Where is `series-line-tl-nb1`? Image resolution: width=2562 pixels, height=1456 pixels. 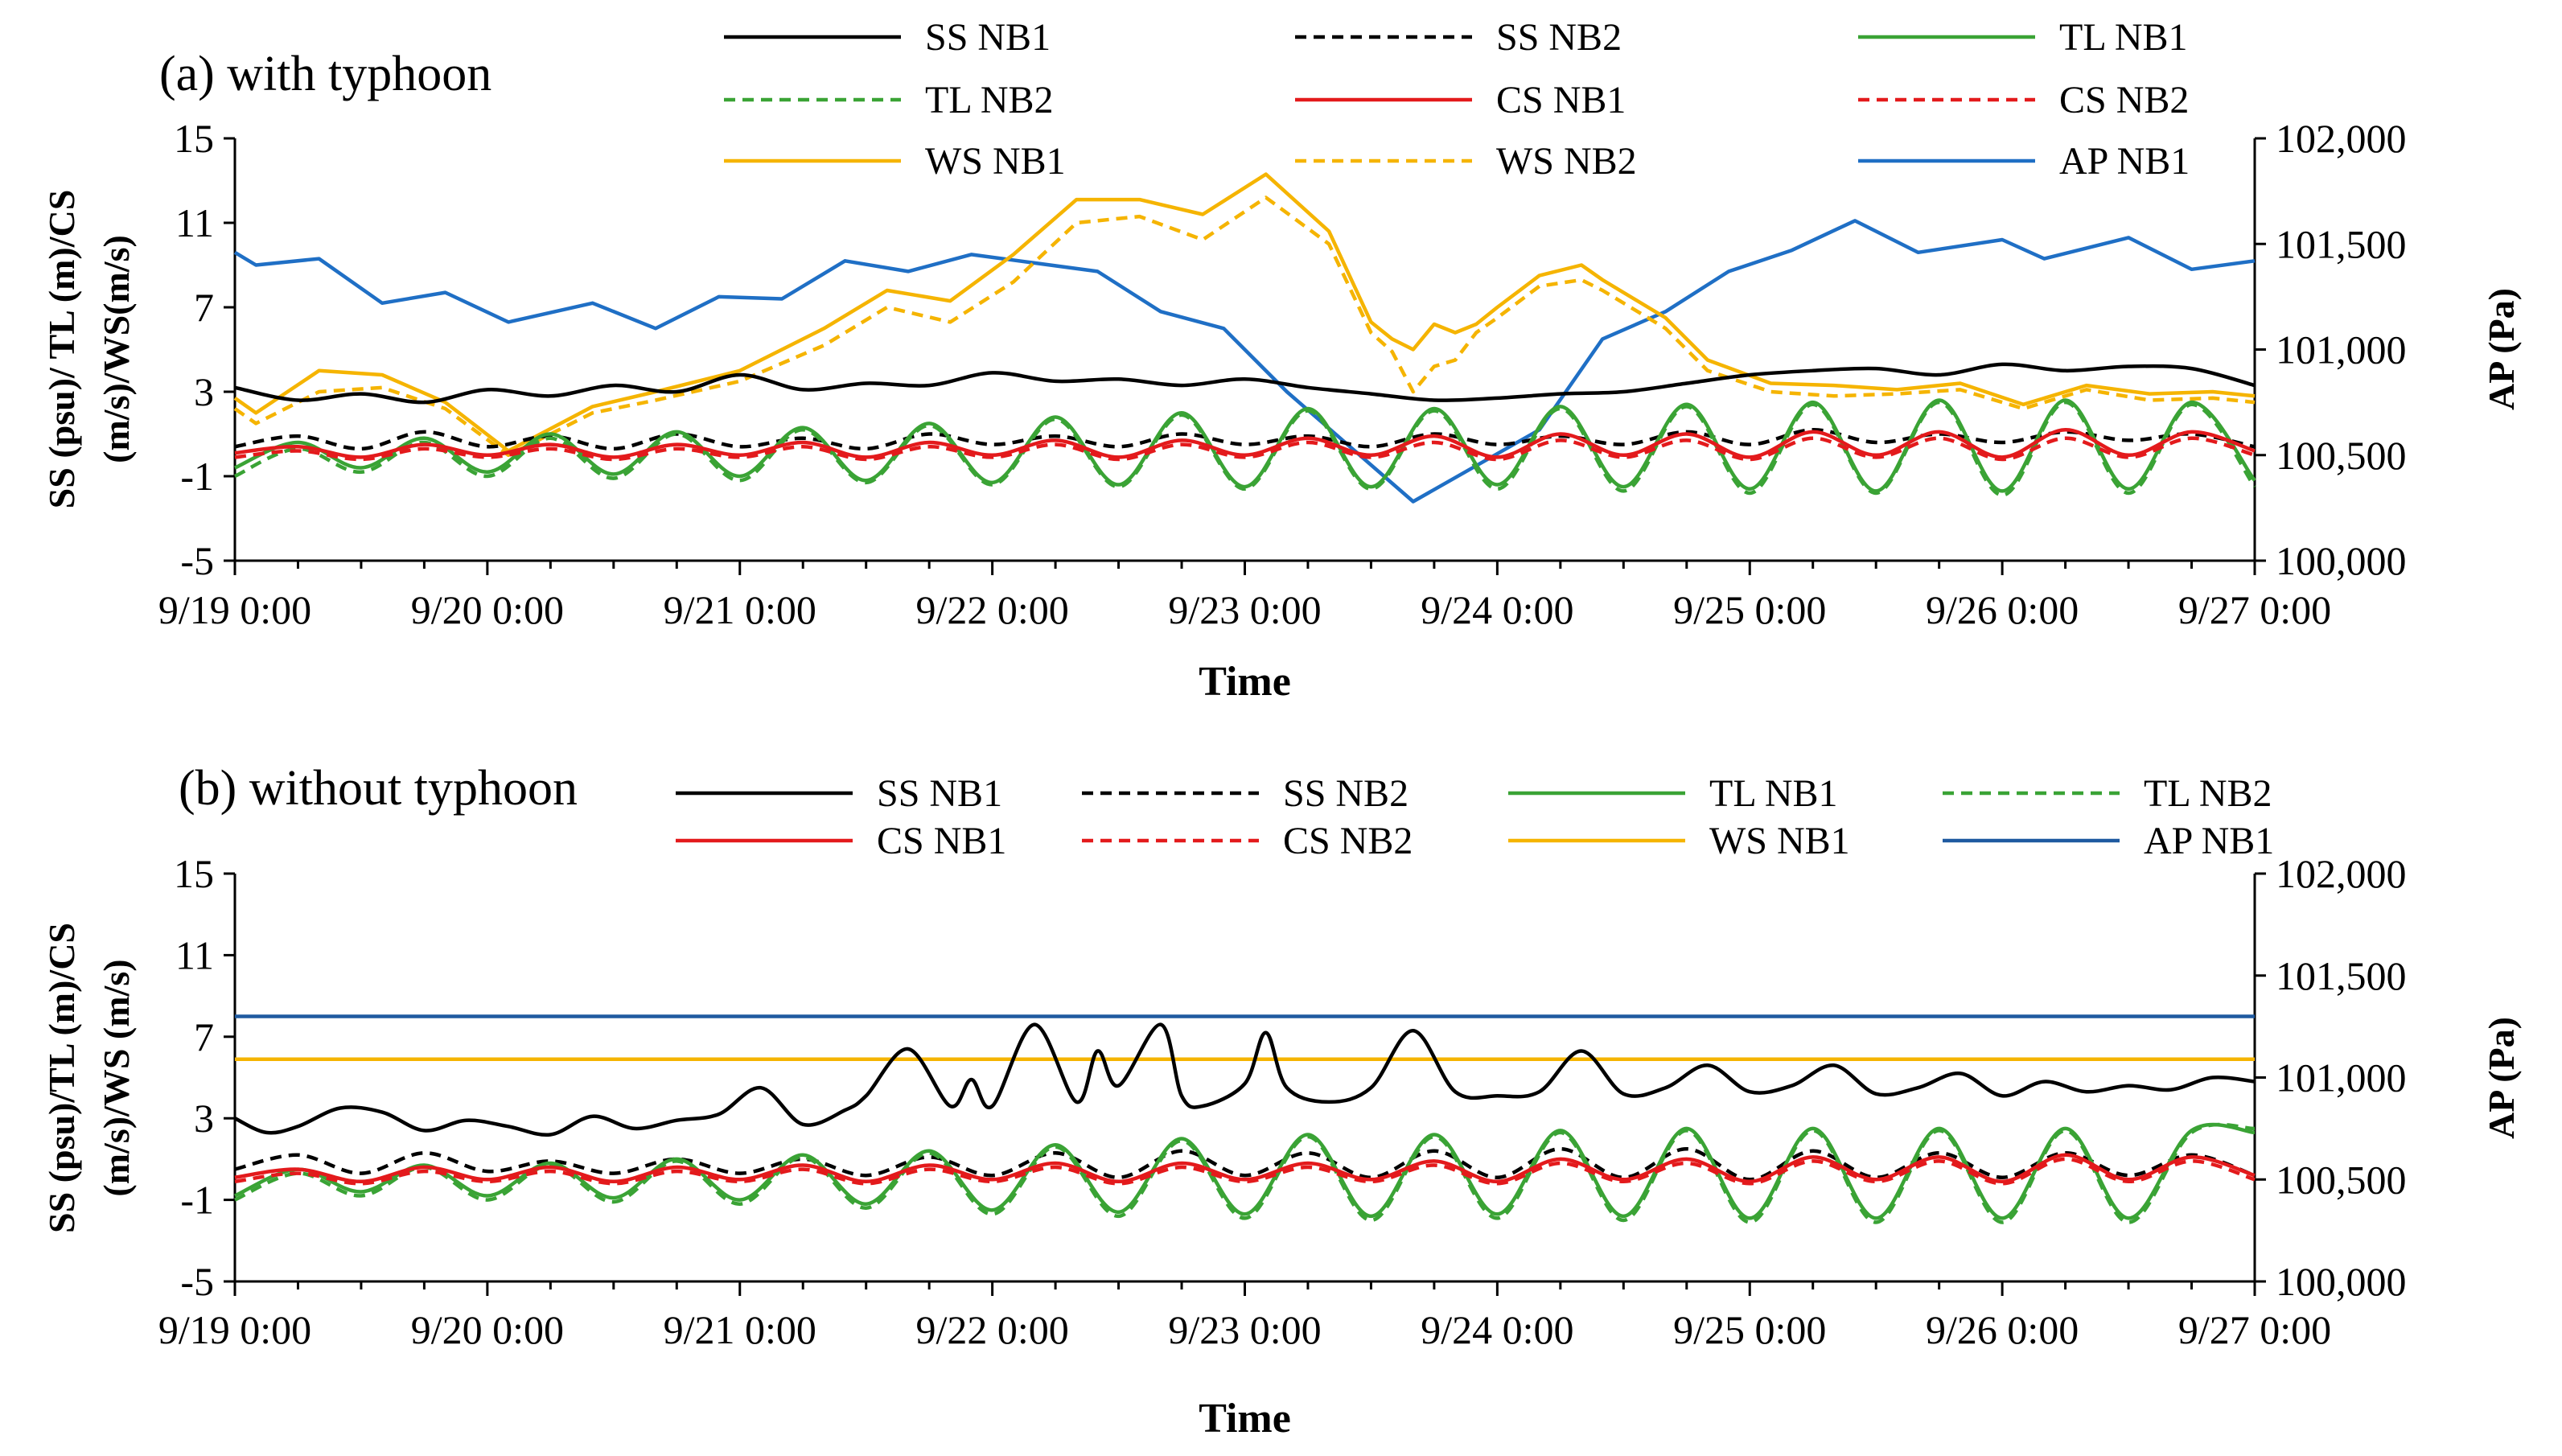
series-line-tl-nb1 is located at coordinates (1245, 1171).